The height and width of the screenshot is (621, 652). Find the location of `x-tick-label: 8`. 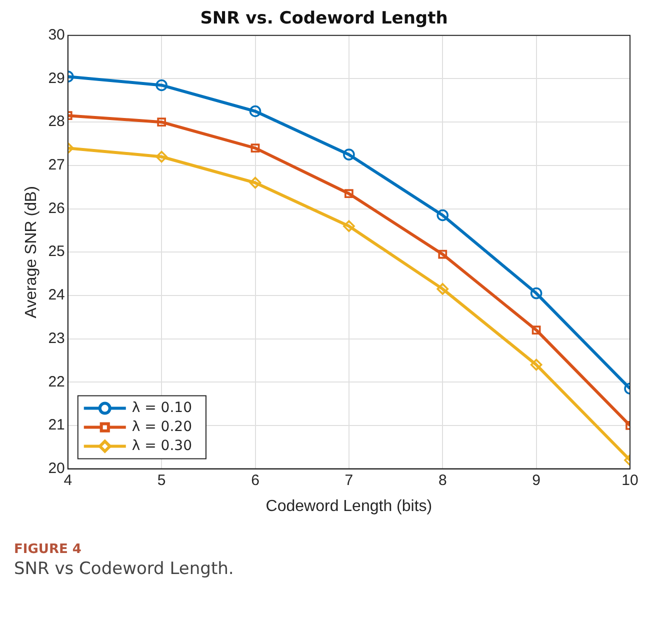

x-tick-label: 8 is located at coordinates (442, 480).